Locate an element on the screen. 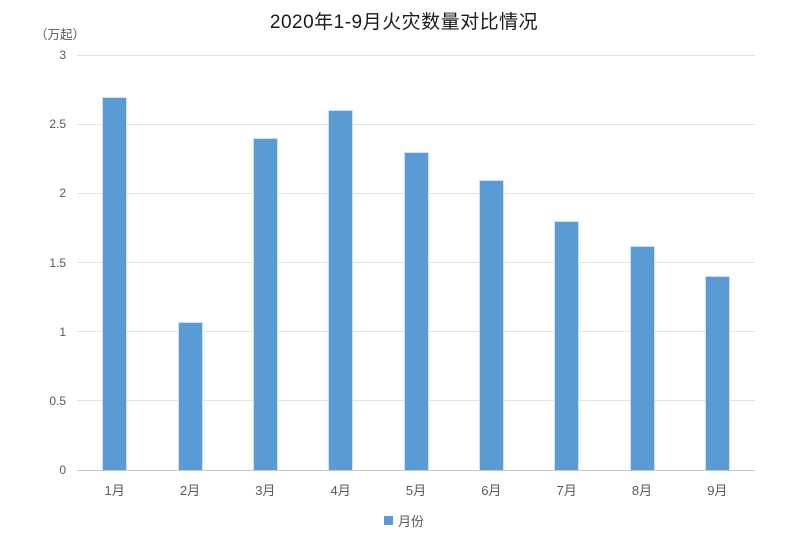 The height and width of the screenshot is (534, 808). x-tick-label-8月: 8月 is located at coordinates (642, 490).